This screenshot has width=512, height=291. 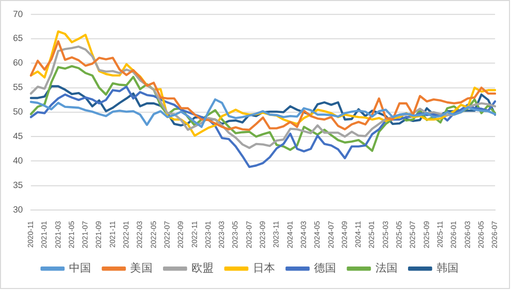 What do you see at coordinates (447, 267) in the screenshot?
I see `legend-label: 韩国` at bounding box center [447, 267].